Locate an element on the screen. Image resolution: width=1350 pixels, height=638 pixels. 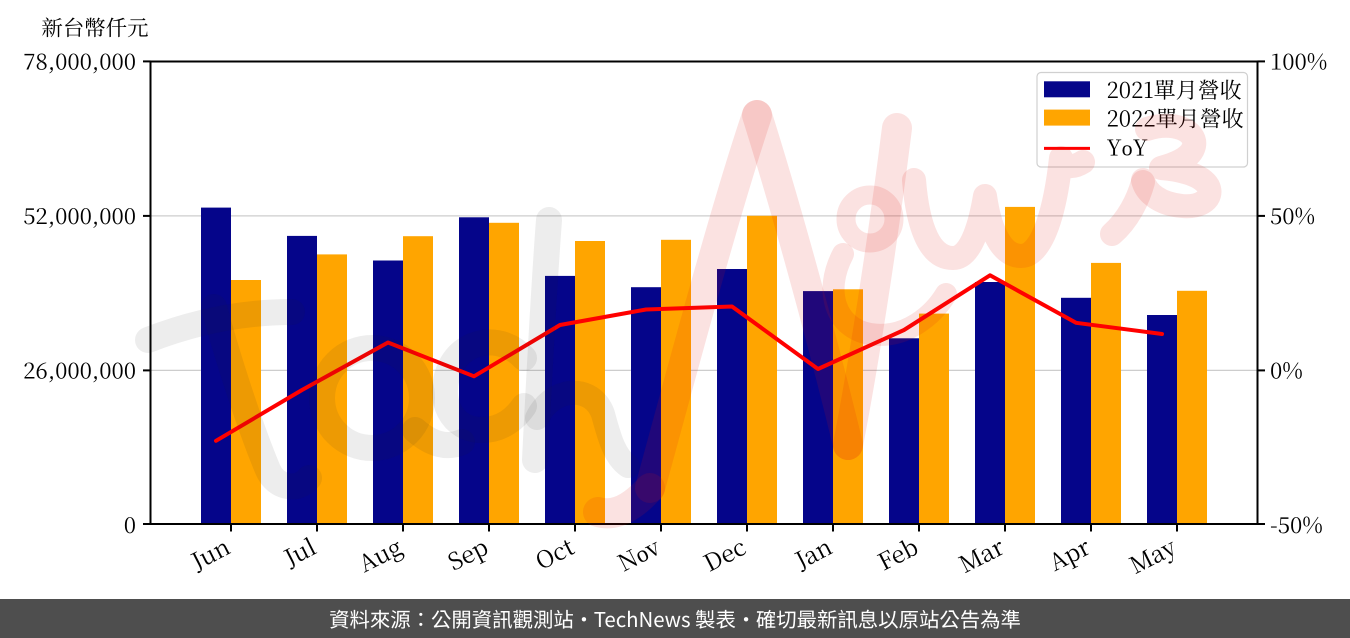
svg-text: 52,000,000 is located at coordinates (79, 215).